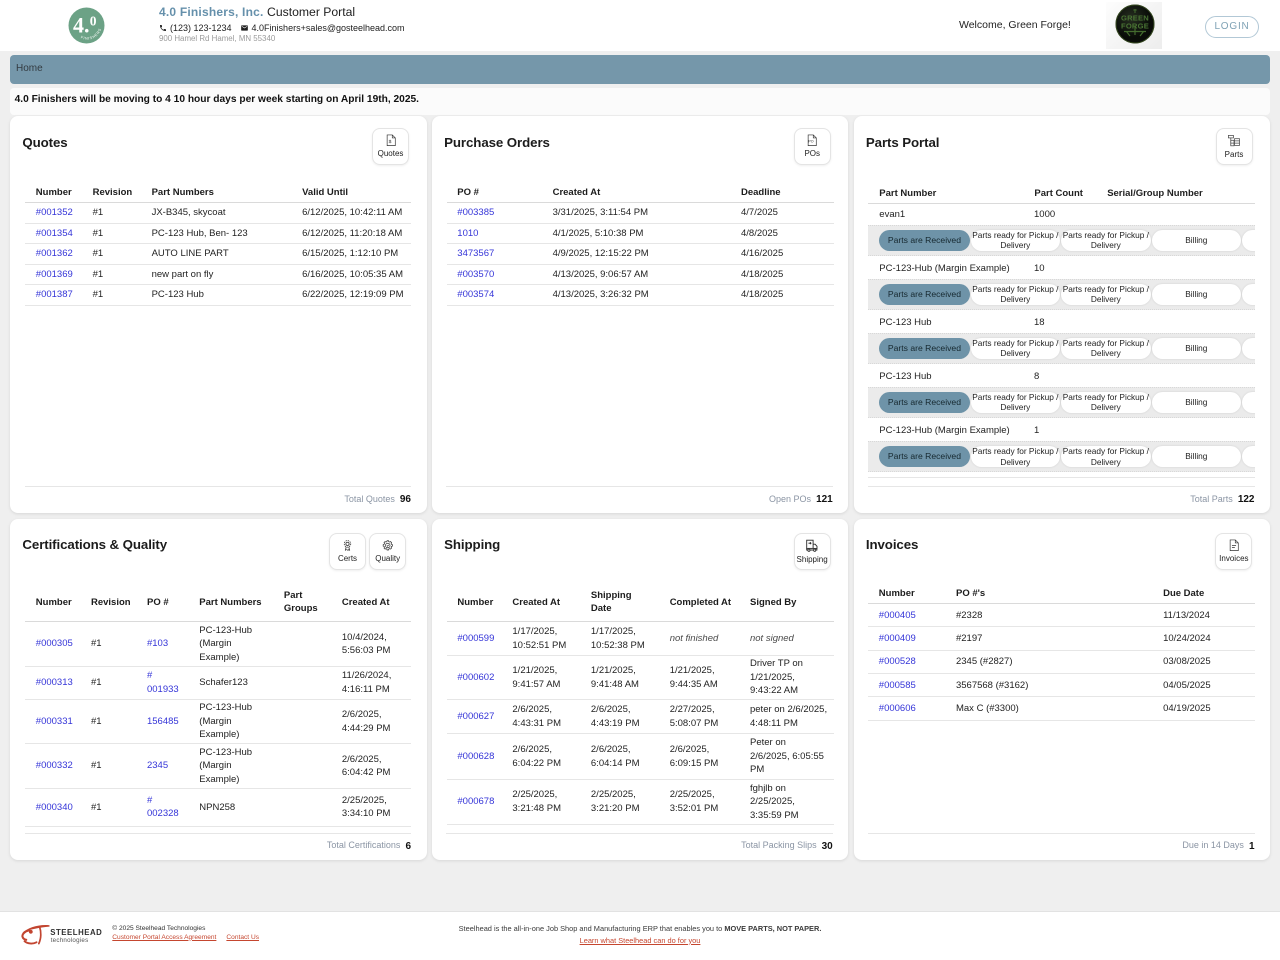 The height and width of the screenshot is (960, 1280). I want to click on svg-text: PO, so click(811, 142).